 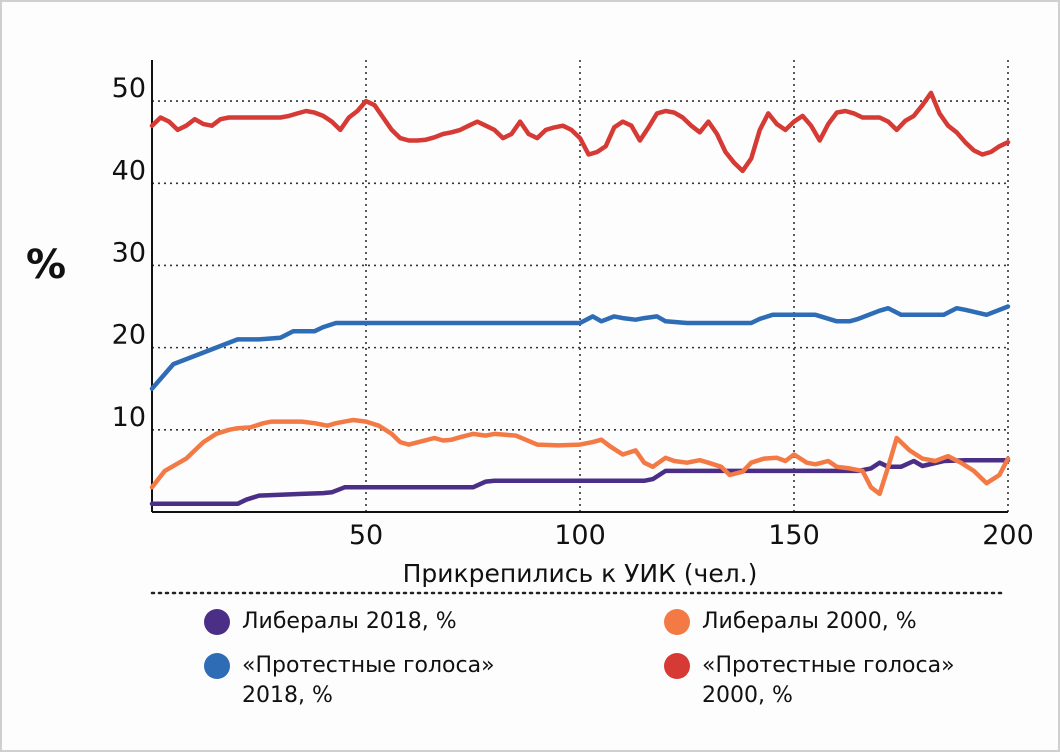 What do you see at coordinates (1008, 535) in the screenshot?
I see `x-tick-label: 200` at bounding box center [1008, 535].